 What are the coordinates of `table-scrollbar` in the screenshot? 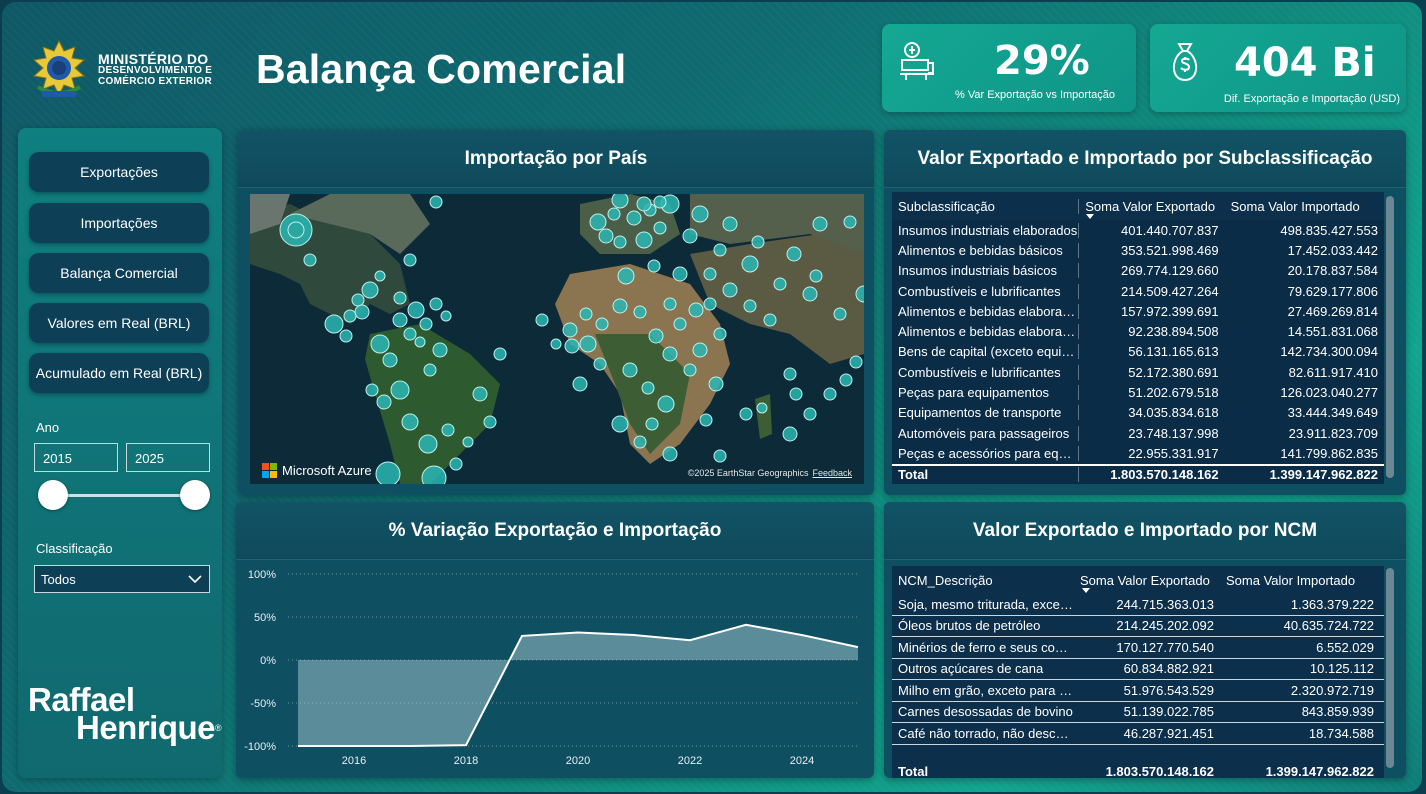 It's located at (1390, 668).